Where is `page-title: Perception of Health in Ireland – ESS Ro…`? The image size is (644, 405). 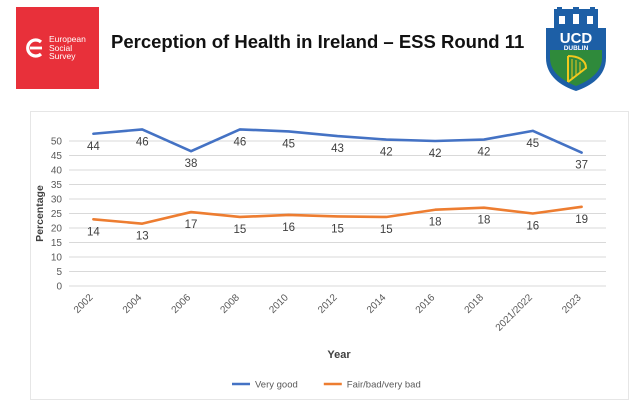
page-title: Perception of Health in Ireland – ESS Ro… is located at coordinates (318, 41).